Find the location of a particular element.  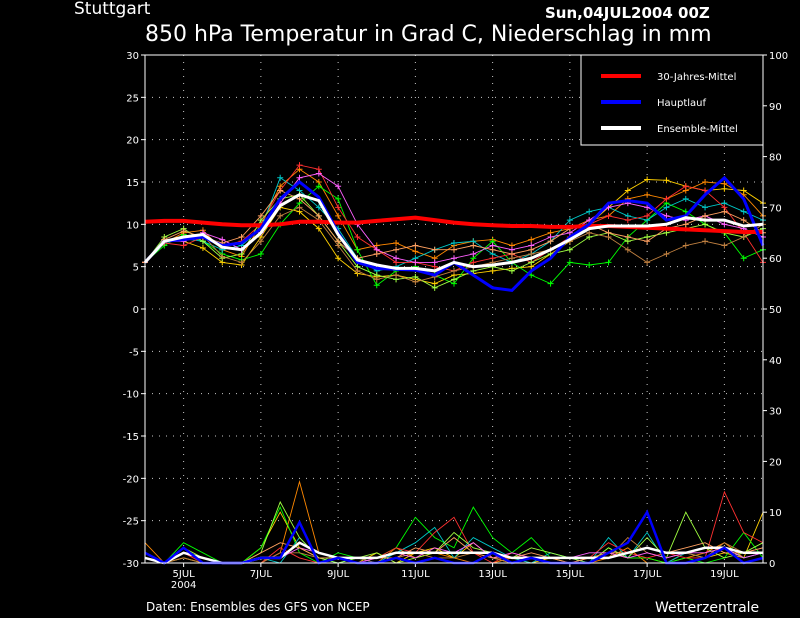

y-tick-label: -30 is located at coordinates (131, 564).